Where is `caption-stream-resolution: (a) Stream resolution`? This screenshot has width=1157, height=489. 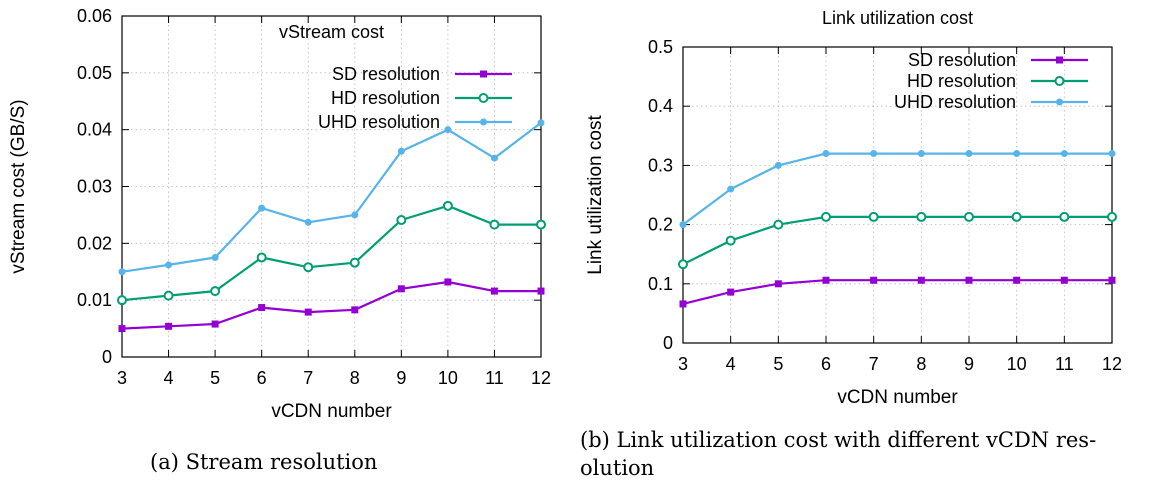
caption-stream-resolution: (a) Stream resolution is located at coordinates (264, 462).